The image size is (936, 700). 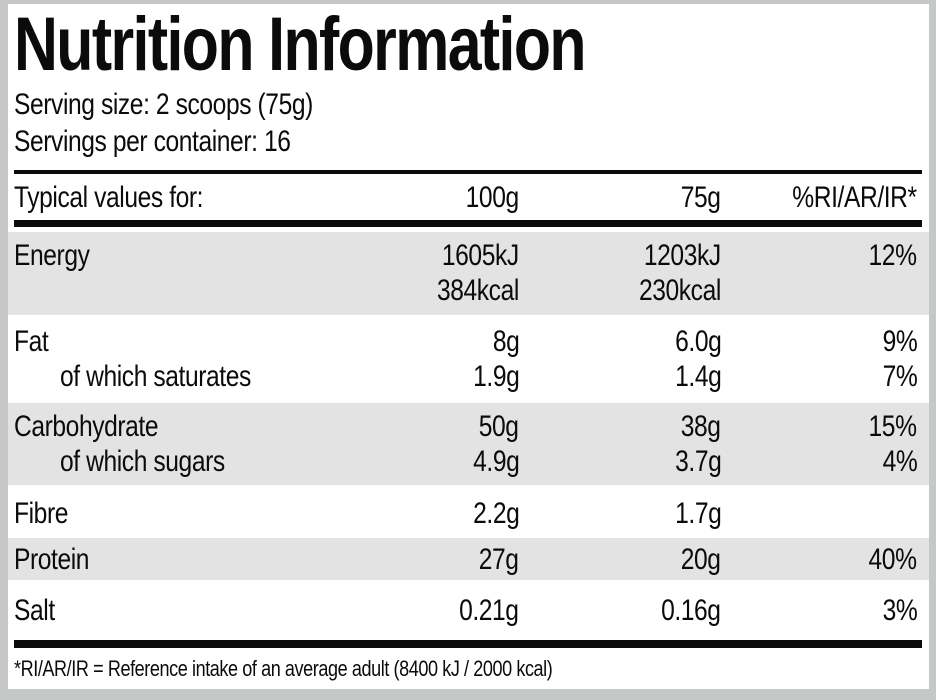 What do you see at coordinates (698, 461) in the screenshot?
I see `value-per-75g: 3.7g` at bounding box center [698, 461].